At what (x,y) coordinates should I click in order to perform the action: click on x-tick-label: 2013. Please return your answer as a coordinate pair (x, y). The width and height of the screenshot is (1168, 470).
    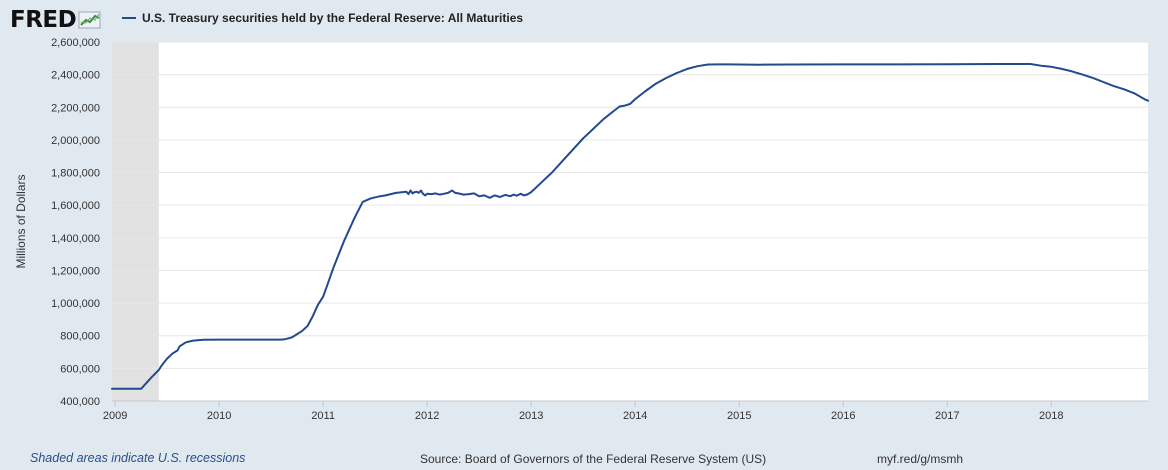
    Looking at the image, I should click on (531, 416).